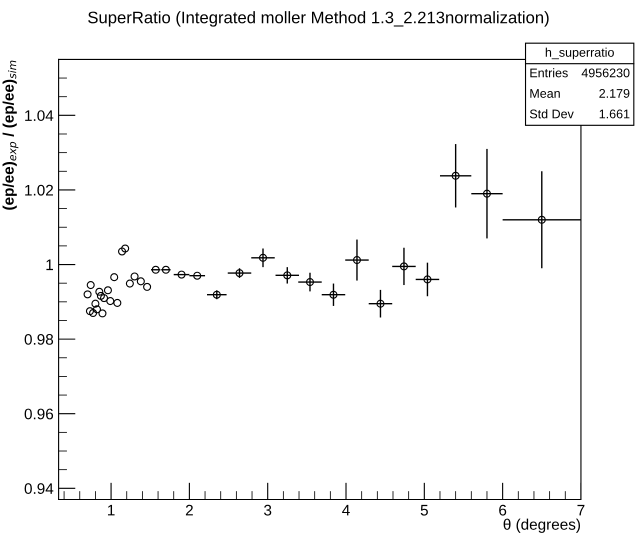  Describe the element at coordinates (502, 510) in the screenshot. I see `x-tick-label: 6` at that location.